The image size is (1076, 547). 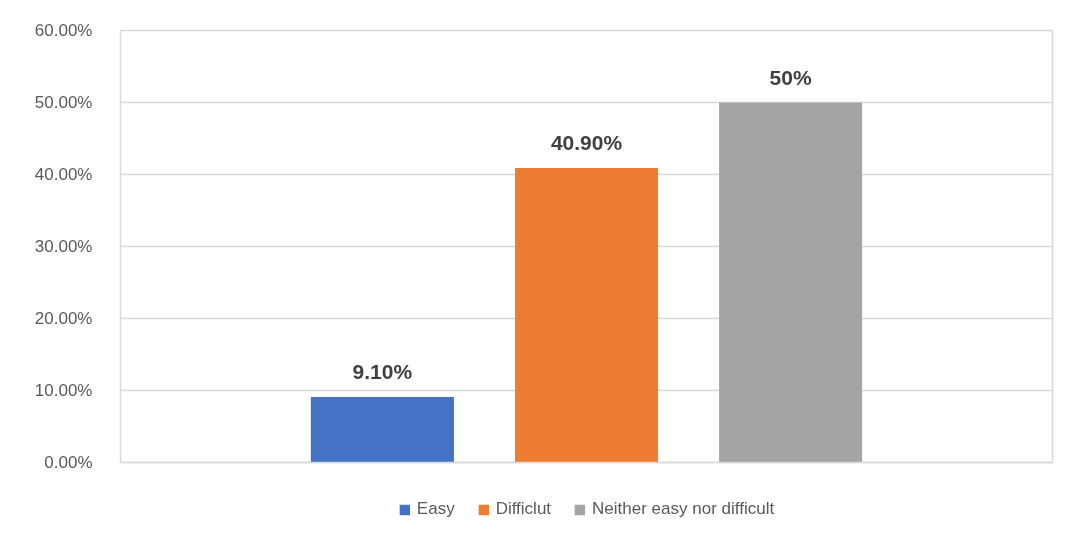 I want to click on y-tick-label: 0.00%, so click(x=68, y=462).